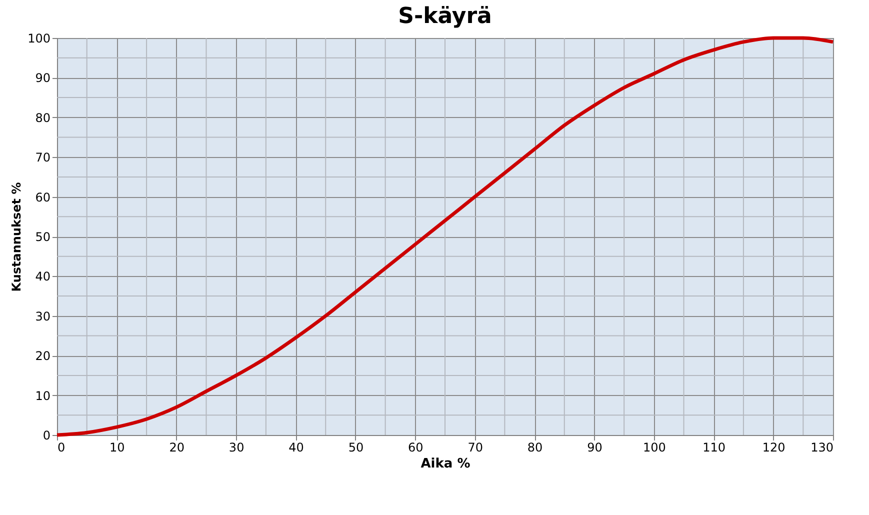 Image resolution: width=869 pixels, height=515 pixels. I want to click on x-tick-label: 90, so click(594, 447).